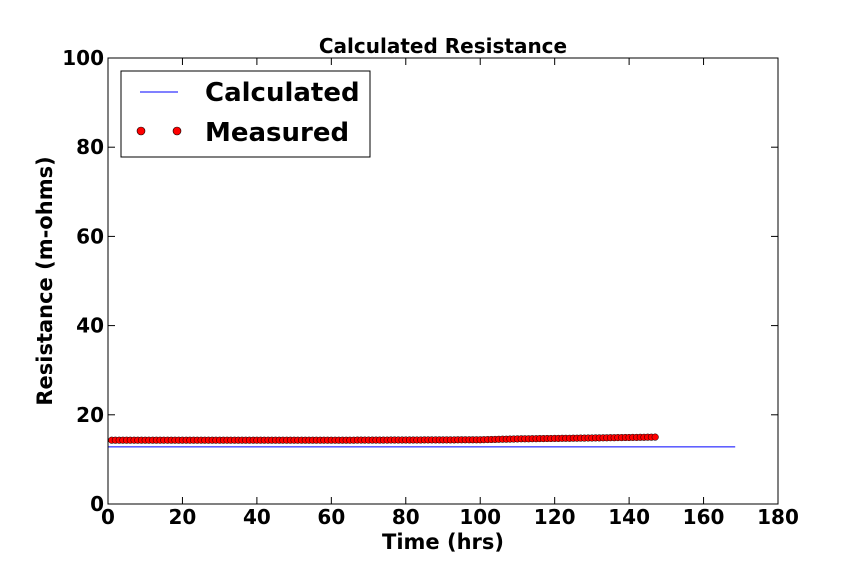  I want to click on x-tick-label: 20, so click(183, 517).